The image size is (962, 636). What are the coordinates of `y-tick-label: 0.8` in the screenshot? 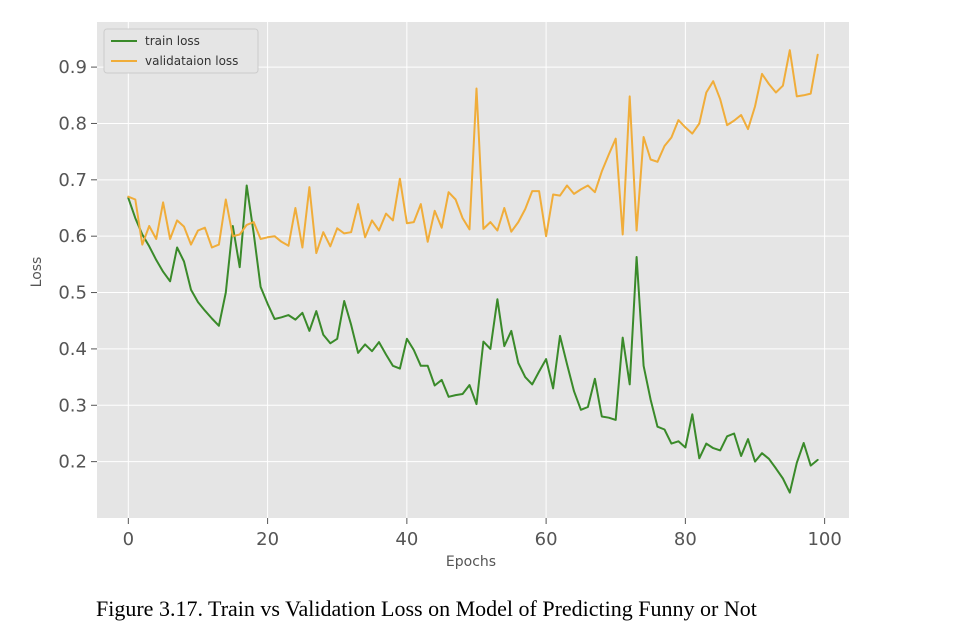 It's located at (72, 123).